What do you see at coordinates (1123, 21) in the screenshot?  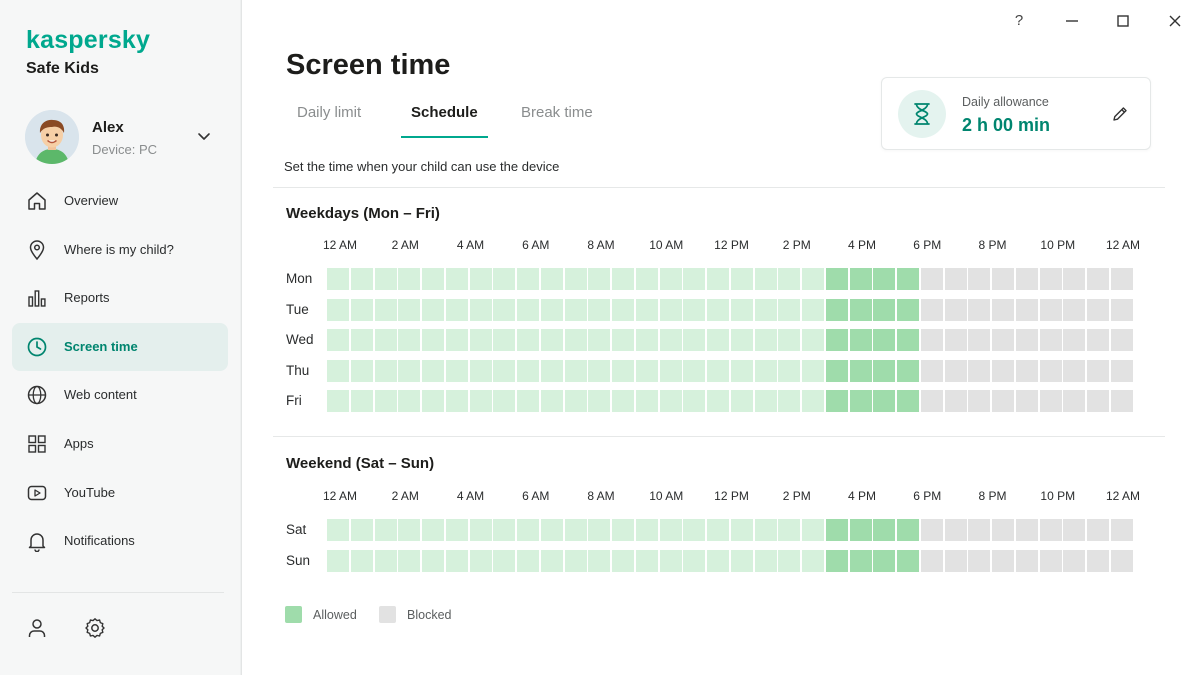 I see `maximize-icon` at bounding box center [1123, 21].